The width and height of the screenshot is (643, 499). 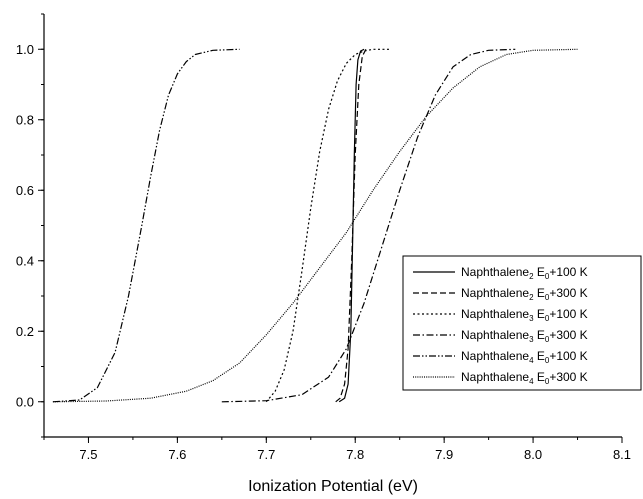 I want to click on legend-label-5: Naphthalene4 E0+100 K, so click(x=524, y=357).